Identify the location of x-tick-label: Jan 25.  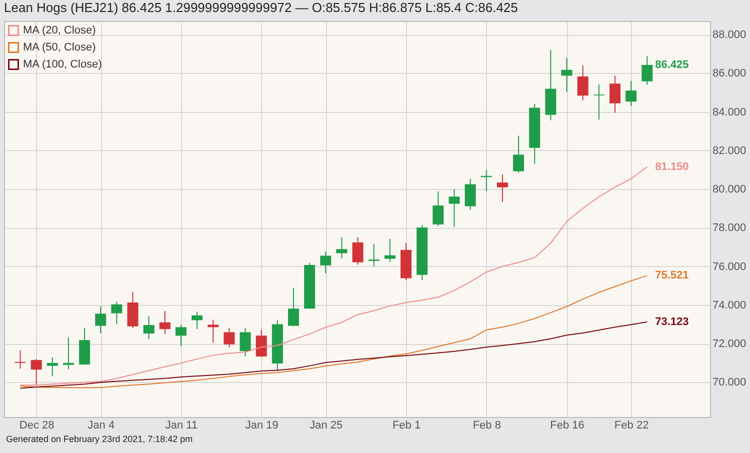
(326, 426).